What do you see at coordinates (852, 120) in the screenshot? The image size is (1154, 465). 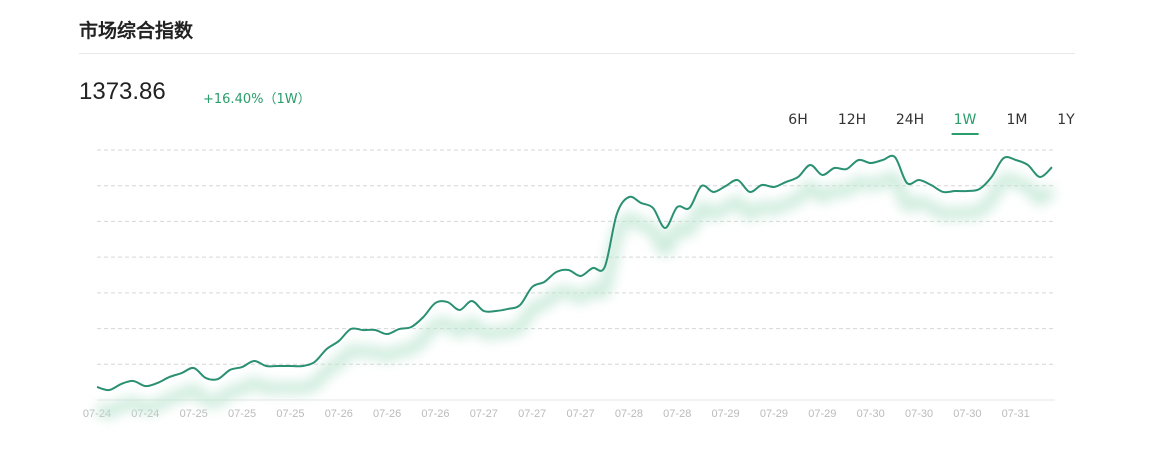 I see `range-button: 12H` at bounding box center [852, 120].